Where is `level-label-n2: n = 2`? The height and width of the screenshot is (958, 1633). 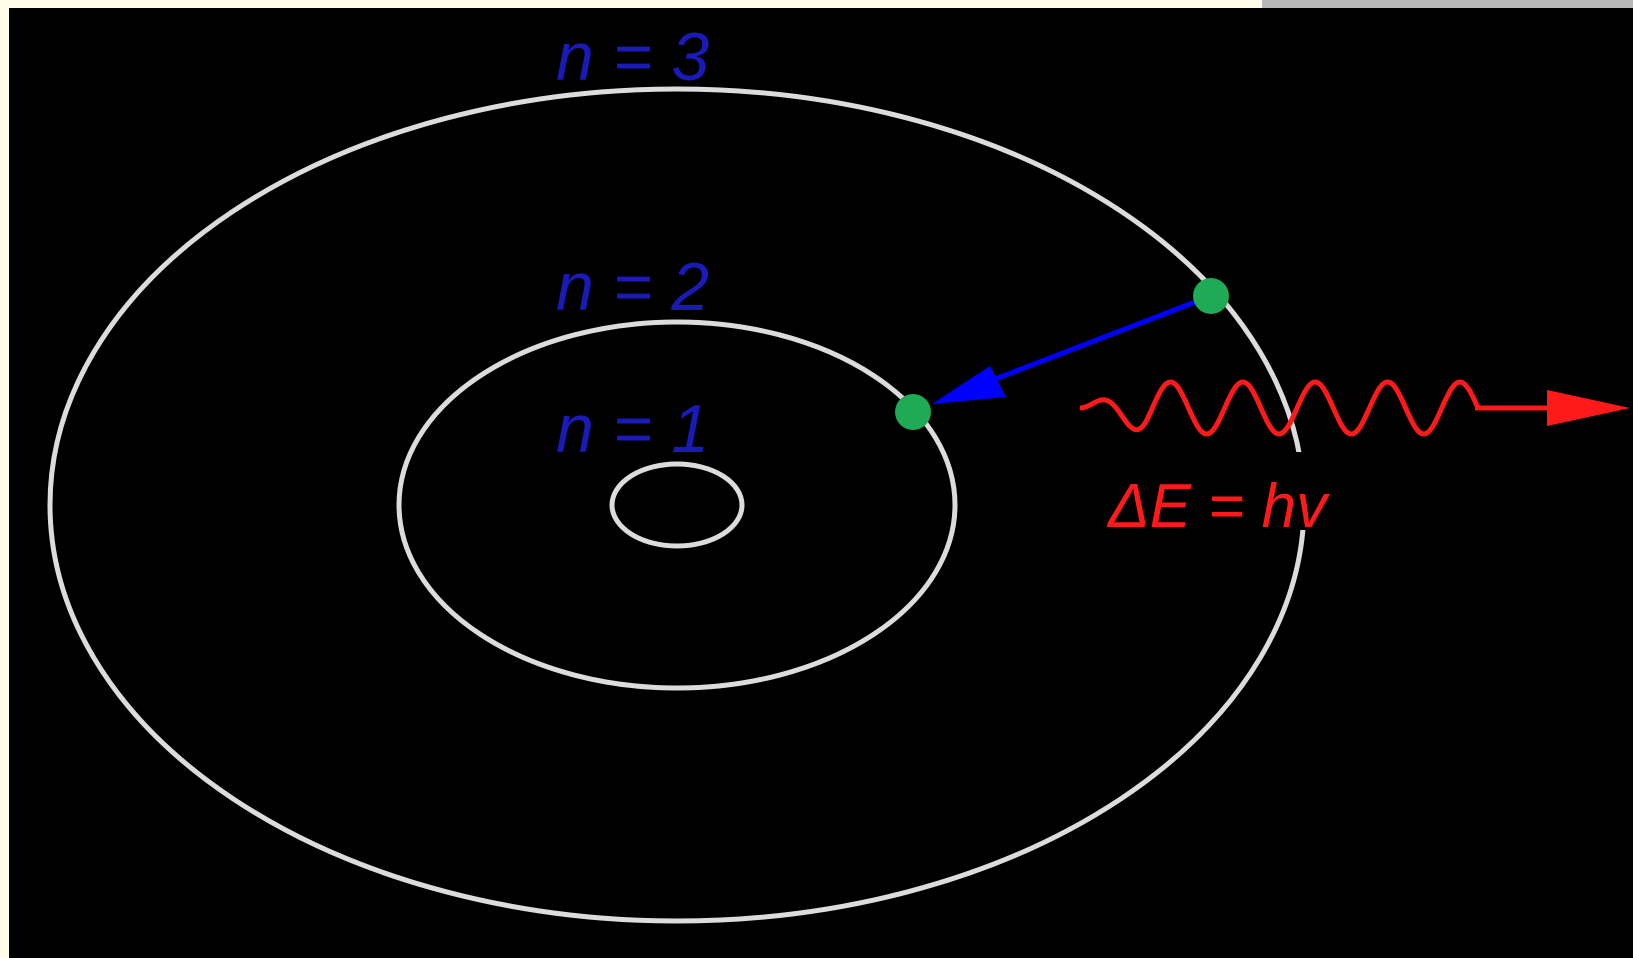
level-label-n2: n = 2 is located at coordinates (632, 287).